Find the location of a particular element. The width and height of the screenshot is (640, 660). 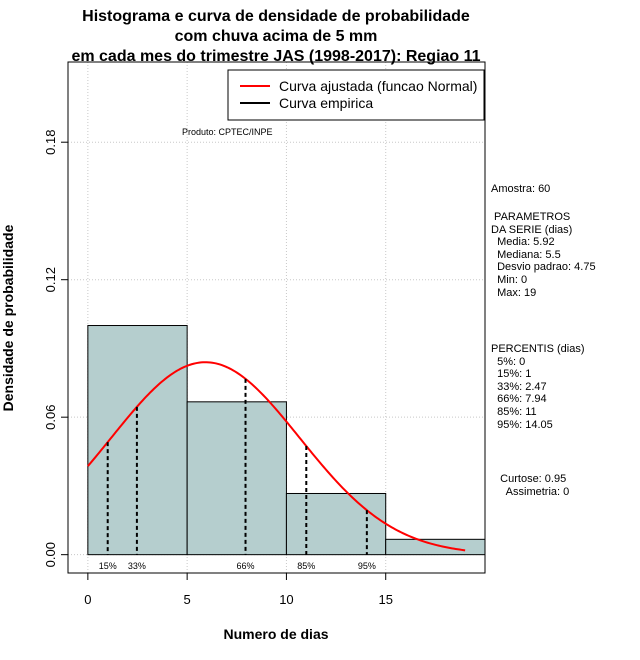

shape-stat-line: Curtose: 0.95 is located at coordinates (529, 479).